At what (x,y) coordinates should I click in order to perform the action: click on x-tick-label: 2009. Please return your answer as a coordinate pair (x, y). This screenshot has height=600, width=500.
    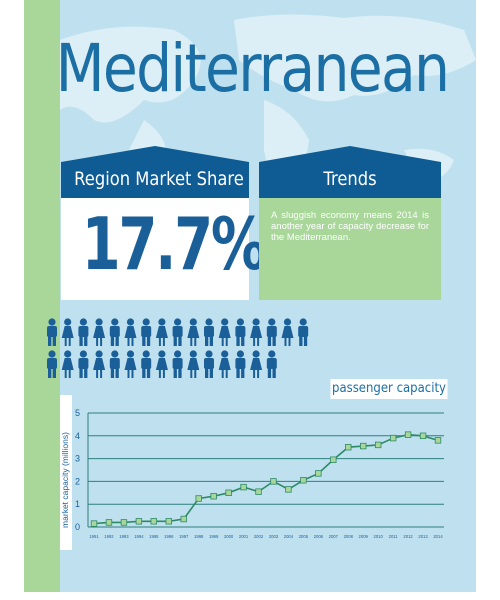
    Looking at the image, I should click on (364, 536).